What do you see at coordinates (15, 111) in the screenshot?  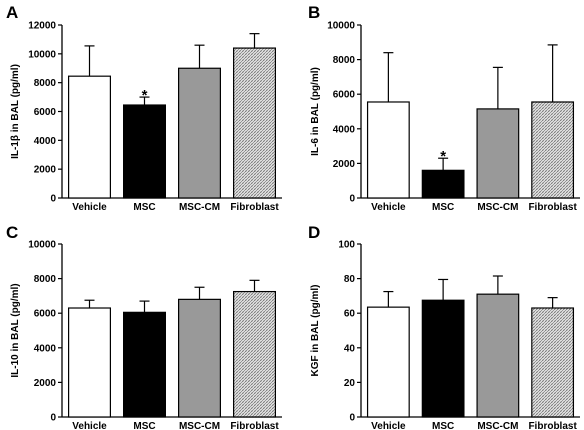 I see `y-axis-title: IL-1β in BAL (pg/ml)` at bounding box center [15, 111].